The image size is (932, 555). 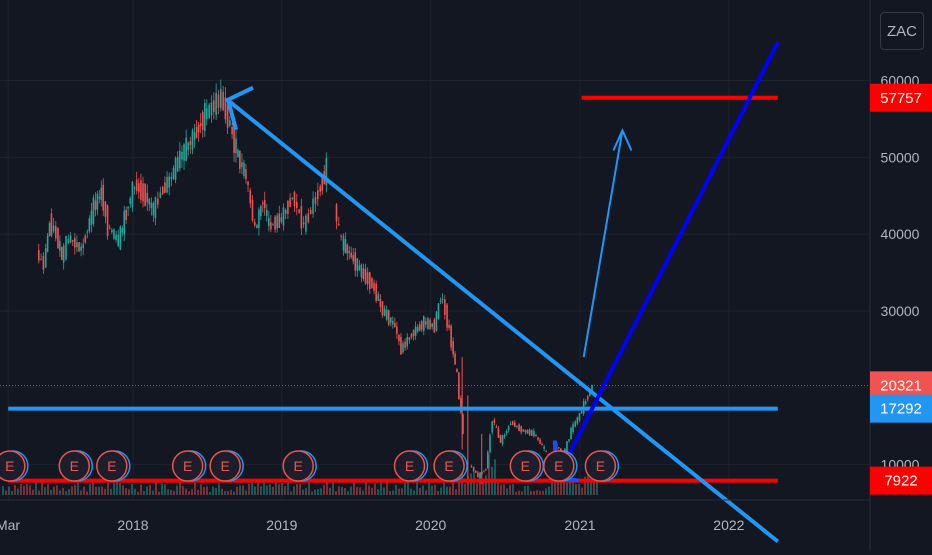 I want to click on y-tick-label: 50000, so click(x=900, y=157).